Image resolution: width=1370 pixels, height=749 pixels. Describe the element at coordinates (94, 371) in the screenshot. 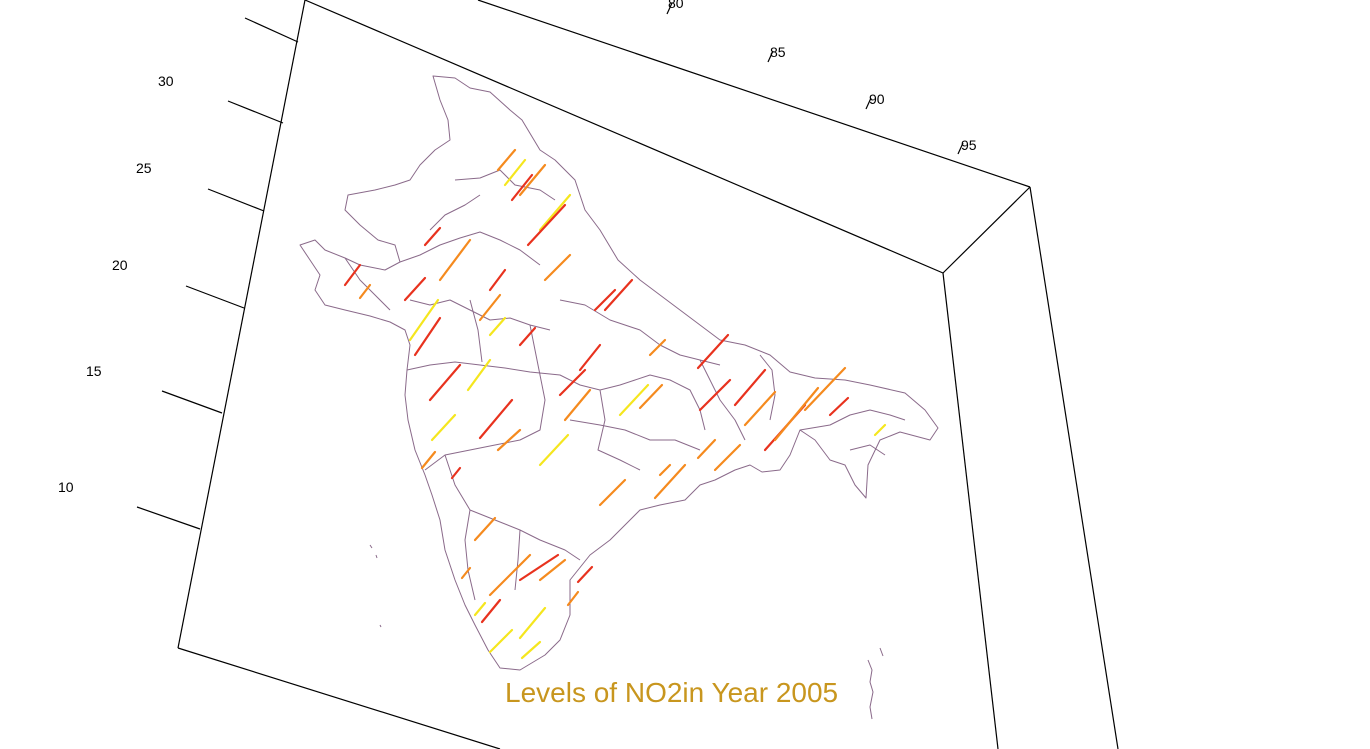

I see `lat-label-15: 15` at that location.